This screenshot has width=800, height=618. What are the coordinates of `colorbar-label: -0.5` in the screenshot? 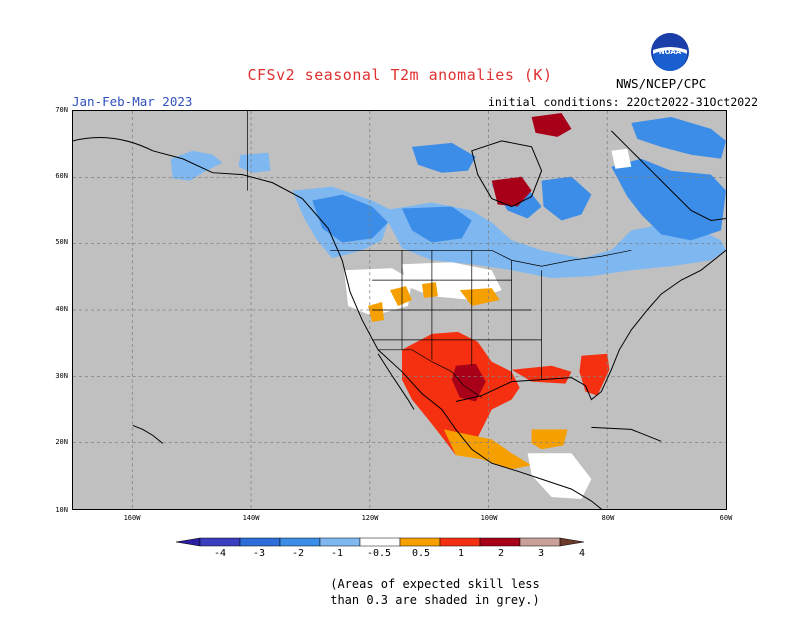 It's located at (379, 553).